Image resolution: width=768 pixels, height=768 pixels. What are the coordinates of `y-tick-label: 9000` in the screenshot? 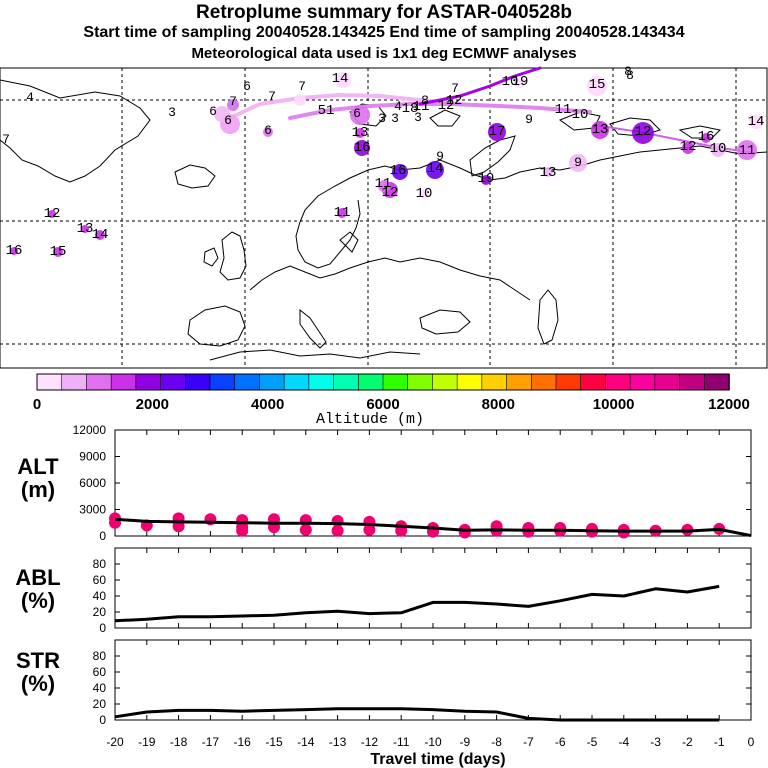 It's located at (92, 457).